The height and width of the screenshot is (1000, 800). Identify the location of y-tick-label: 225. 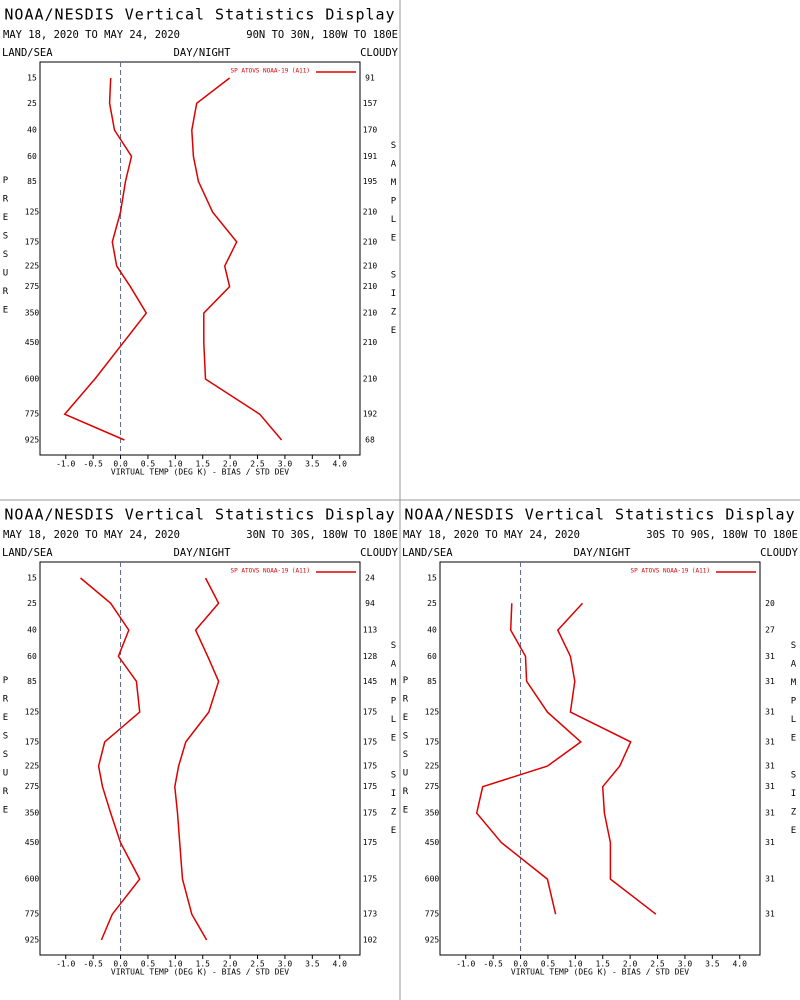
(32, 266).